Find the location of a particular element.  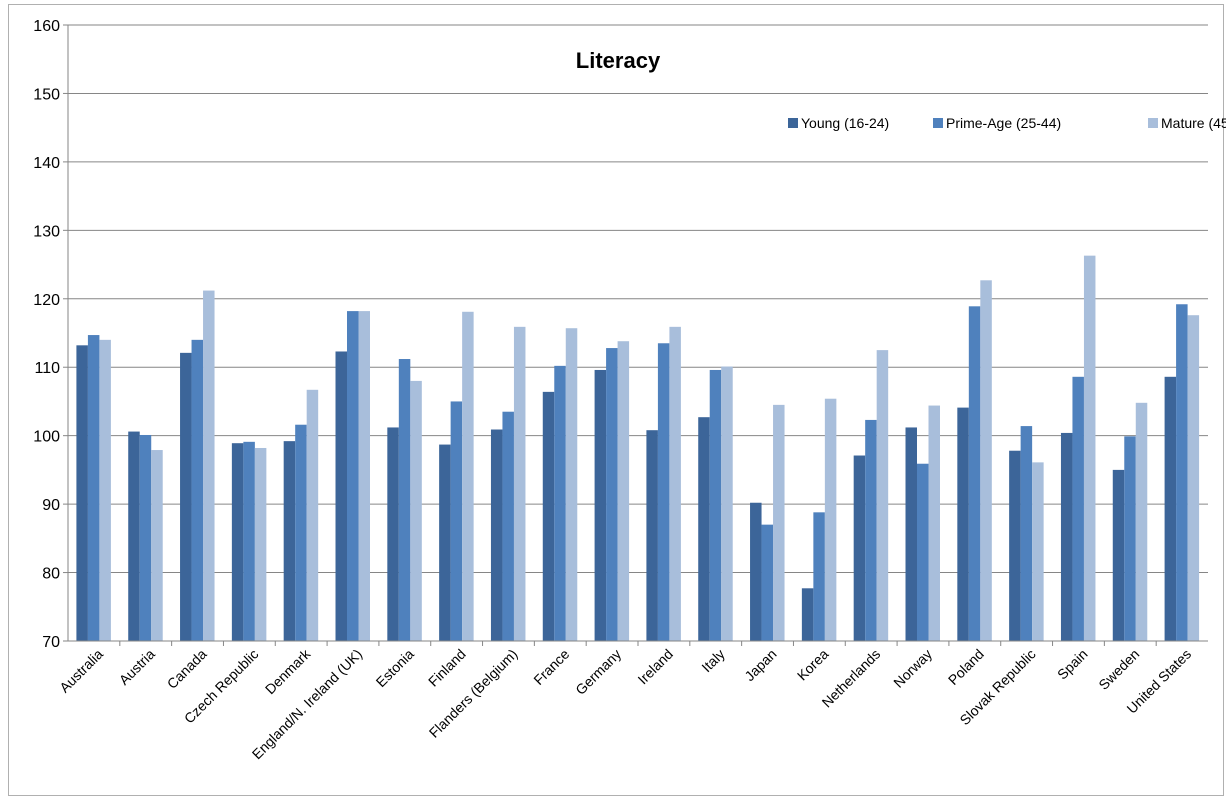

legend-label: Prime-Age (25-44) is located at coordinates (1003, 123).